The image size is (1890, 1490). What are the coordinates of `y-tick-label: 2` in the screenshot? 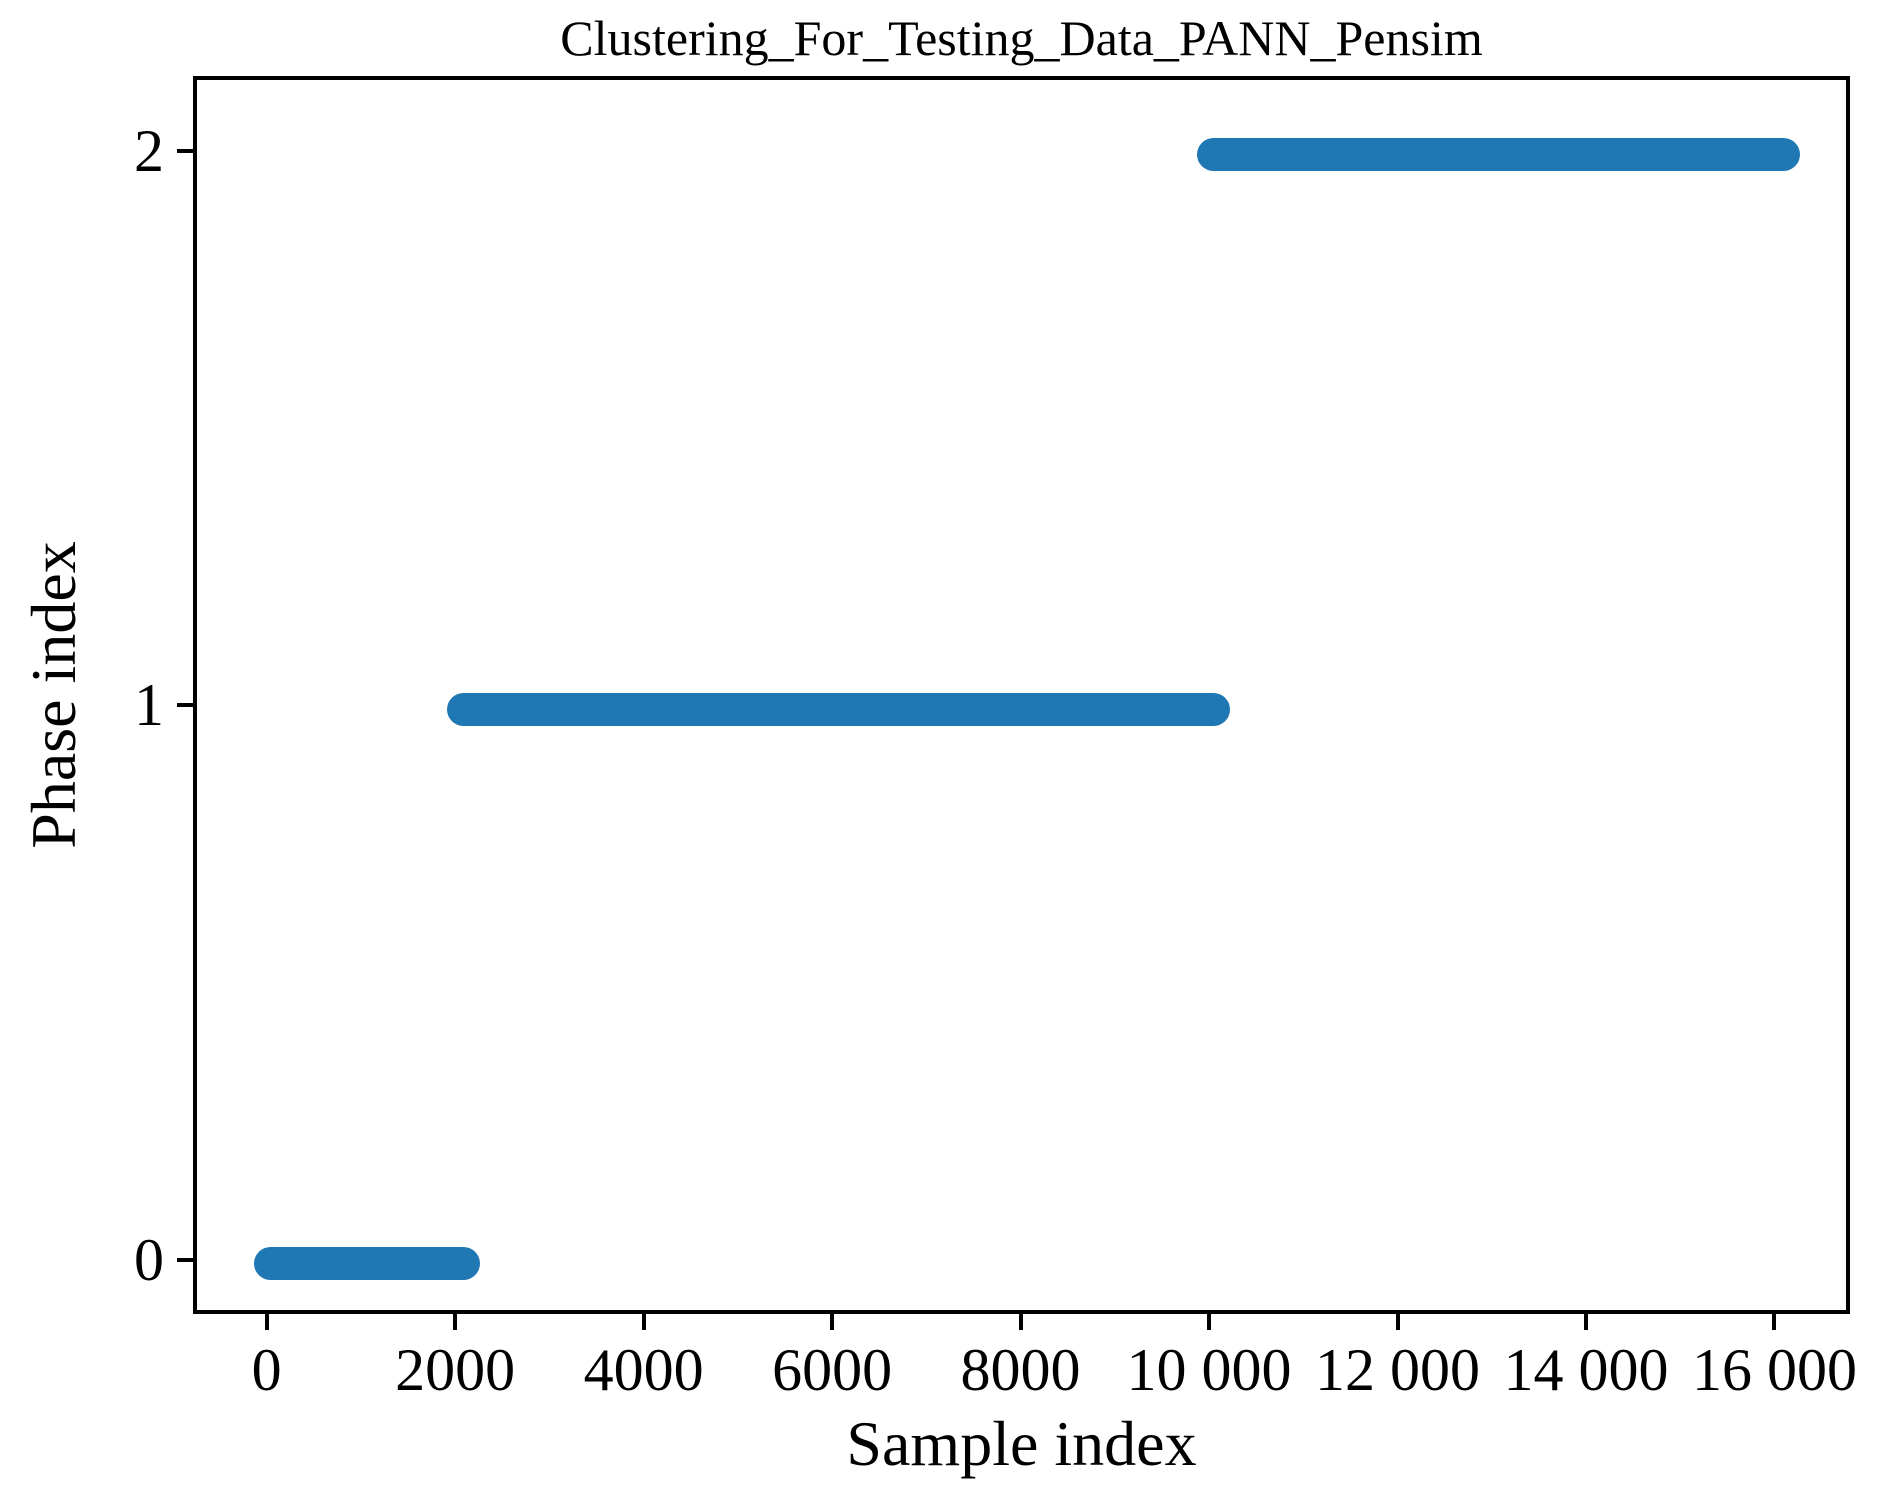 It's located at (149, 150).